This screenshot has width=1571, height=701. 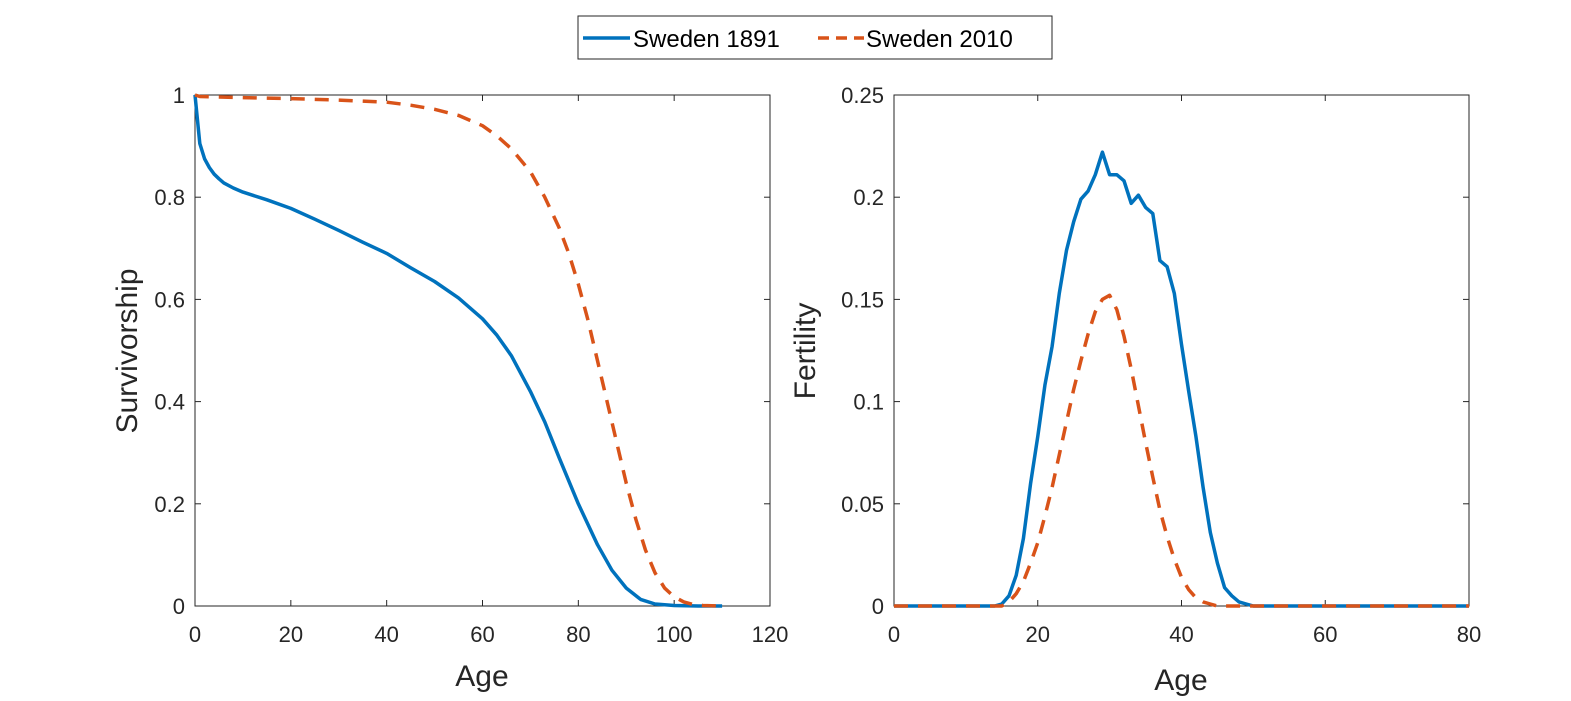 What do you see at coordinates (706, 39) in the screenshot?
I see `legend-label-sweden-1891: Sweden 1891` at bounding box center [706, 39].